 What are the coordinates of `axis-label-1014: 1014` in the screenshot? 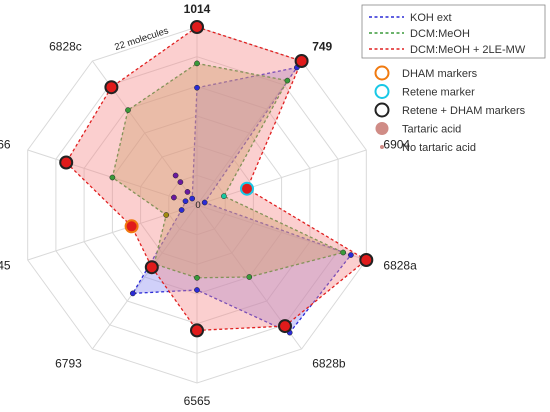 It's located at (197, 9).